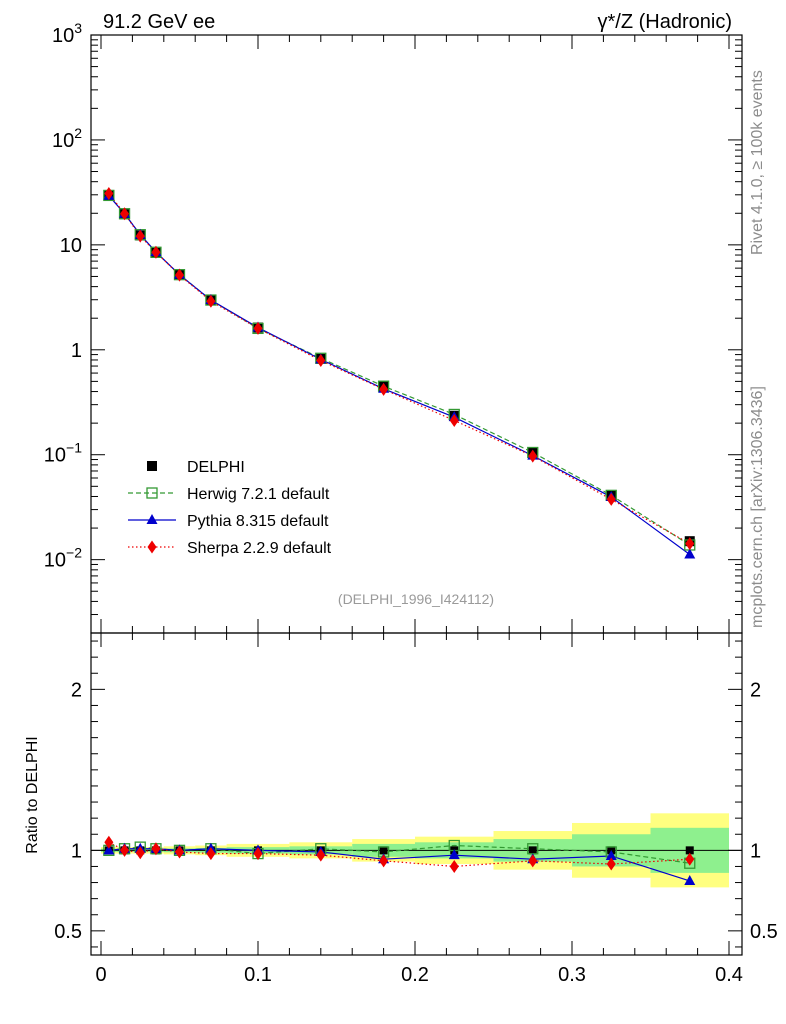 This screenshot has height=1024, width=786. What do you see at coordinates (764, 932) in the screenshot?
I see `ratio-y-tick-label-right: 0.5` at bounding box center [764, 932].